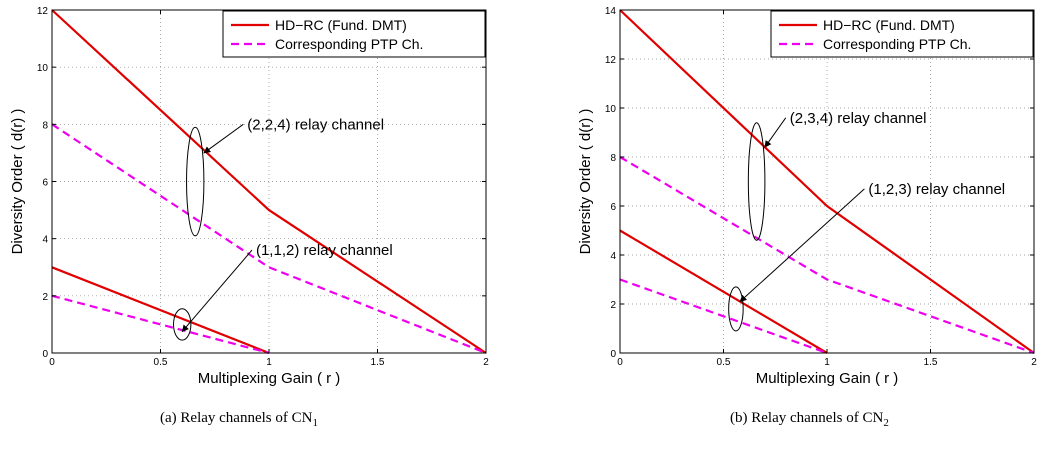  I want to click on annotation-label-1: (1,1,2) relay channel, so click(324, 250).